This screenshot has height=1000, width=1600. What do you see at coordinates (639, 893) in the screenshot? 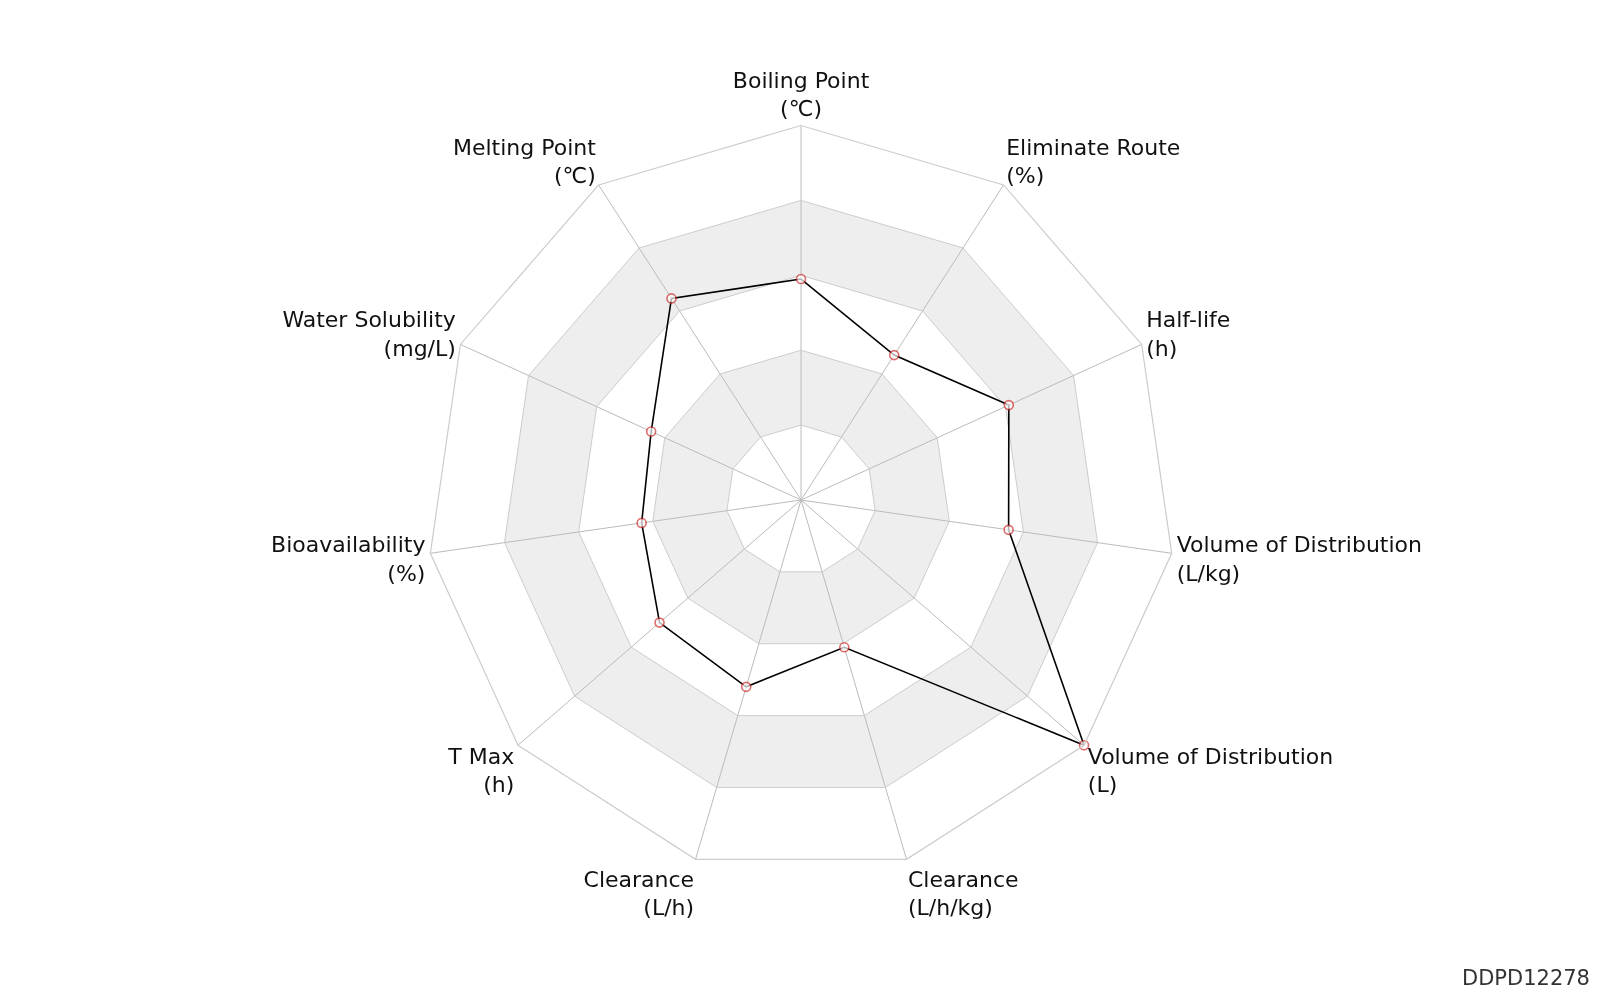
I see `spoke-label: Clearance (L/h)` at bounding box center [639, 893].